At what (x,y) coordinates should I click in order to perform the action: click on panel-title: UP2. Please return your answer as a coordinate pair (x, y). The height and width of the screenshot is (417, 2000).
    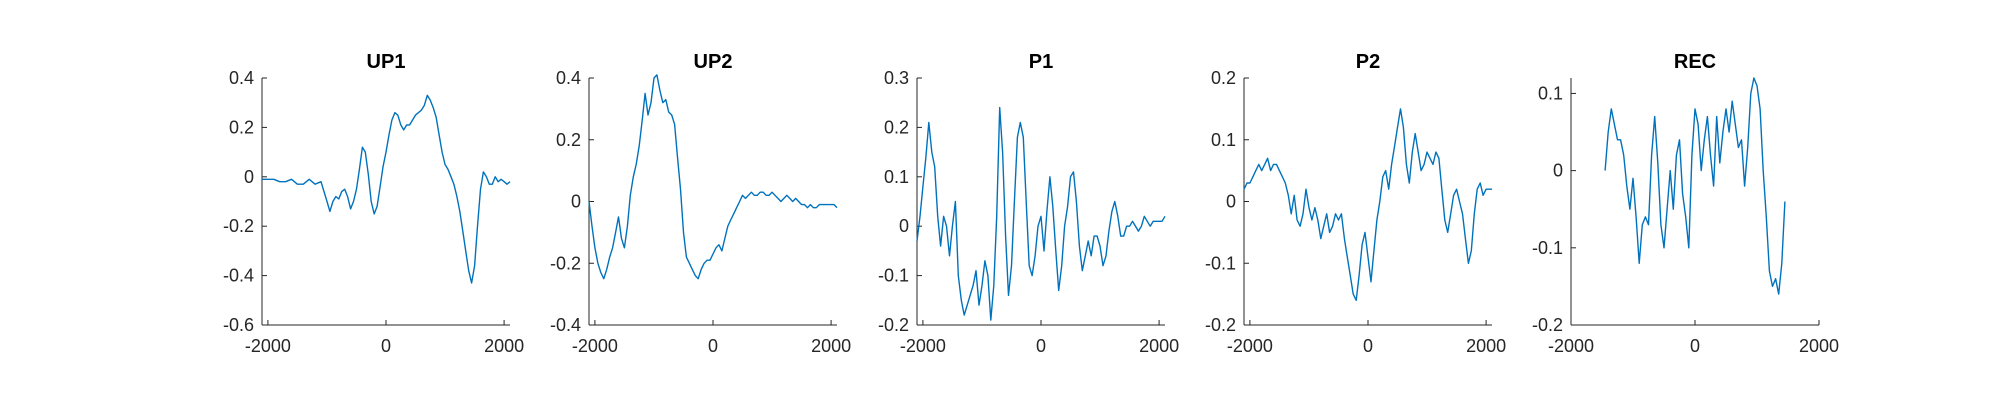
    Looking at the image, I should click on (713, 62).